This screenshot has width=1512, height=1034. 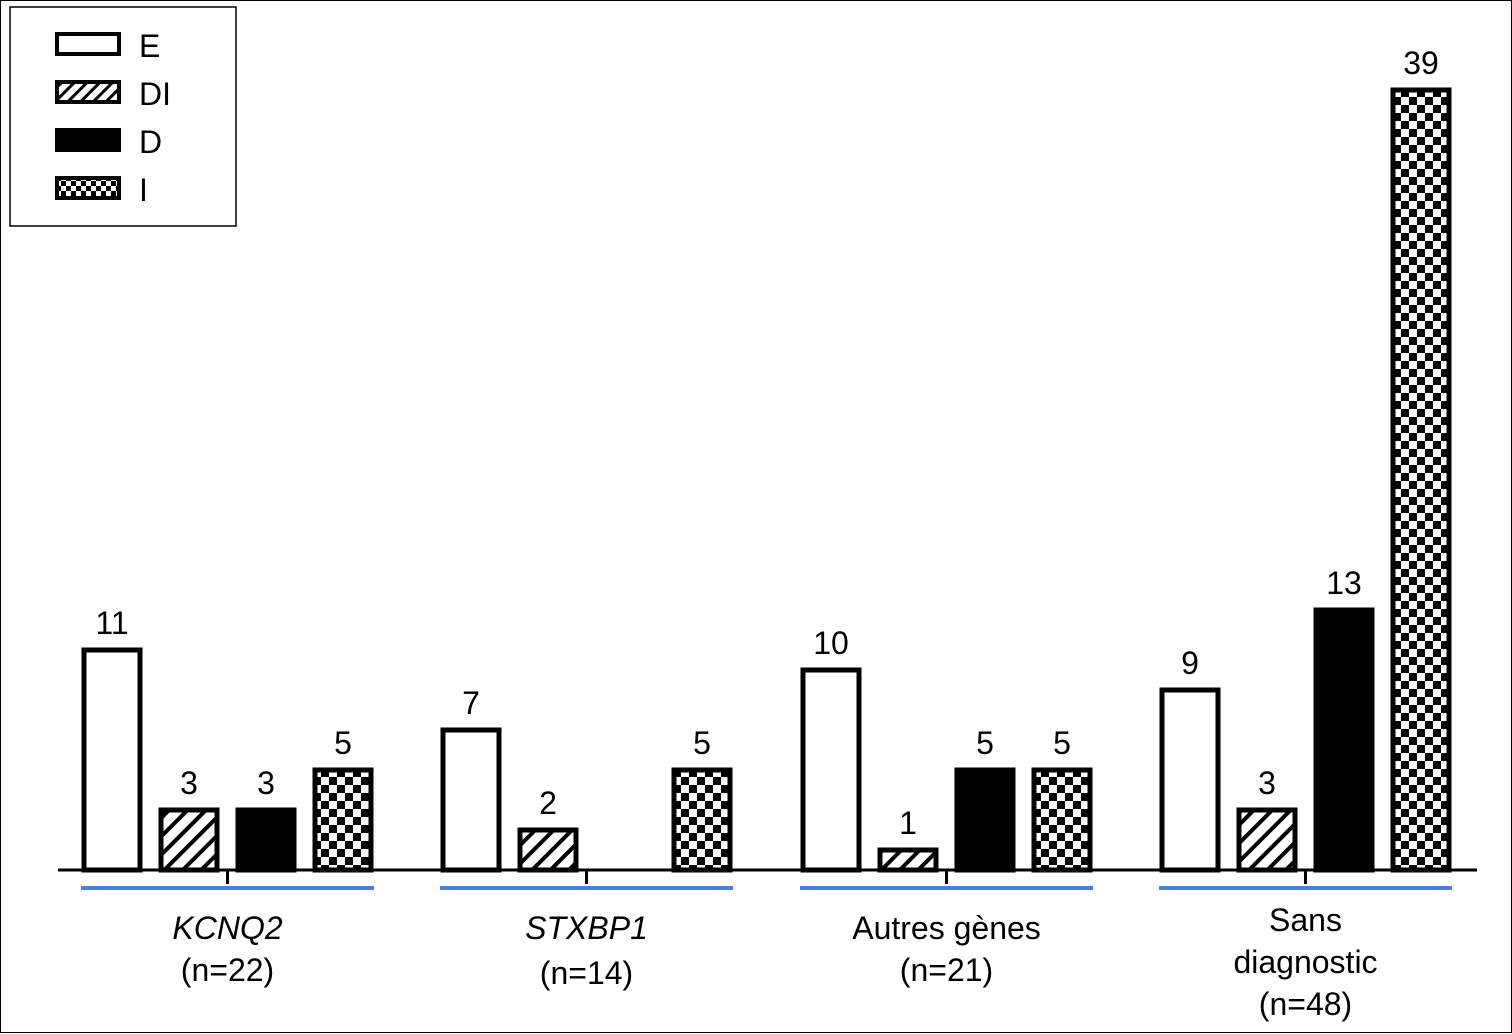 I want to click on x-tick-label: (n=22), so click(x=227, y=970).